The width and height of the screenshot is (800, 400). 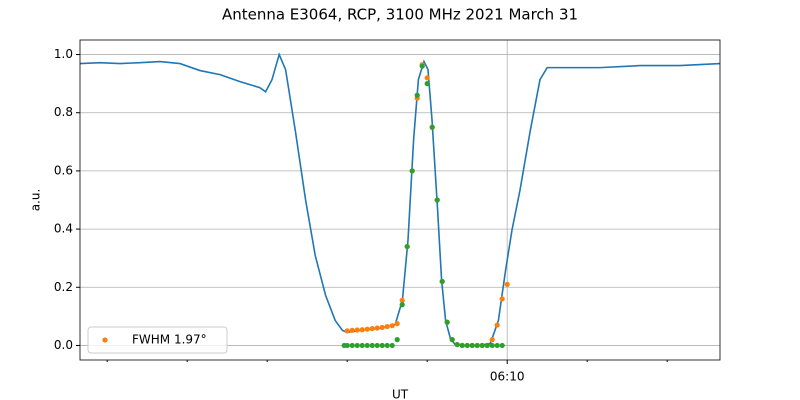 I want to click on y-axis-label: a.u., so click(x=36, y=200).